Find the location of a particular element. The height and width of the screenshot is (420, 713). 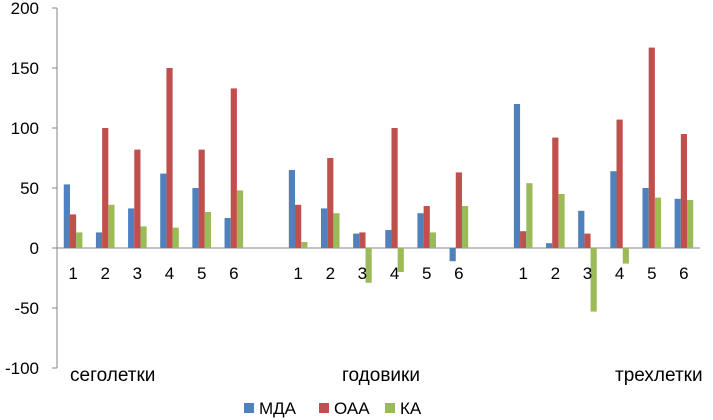

bar-ОАА-17 is located at coordinates (587, 240).